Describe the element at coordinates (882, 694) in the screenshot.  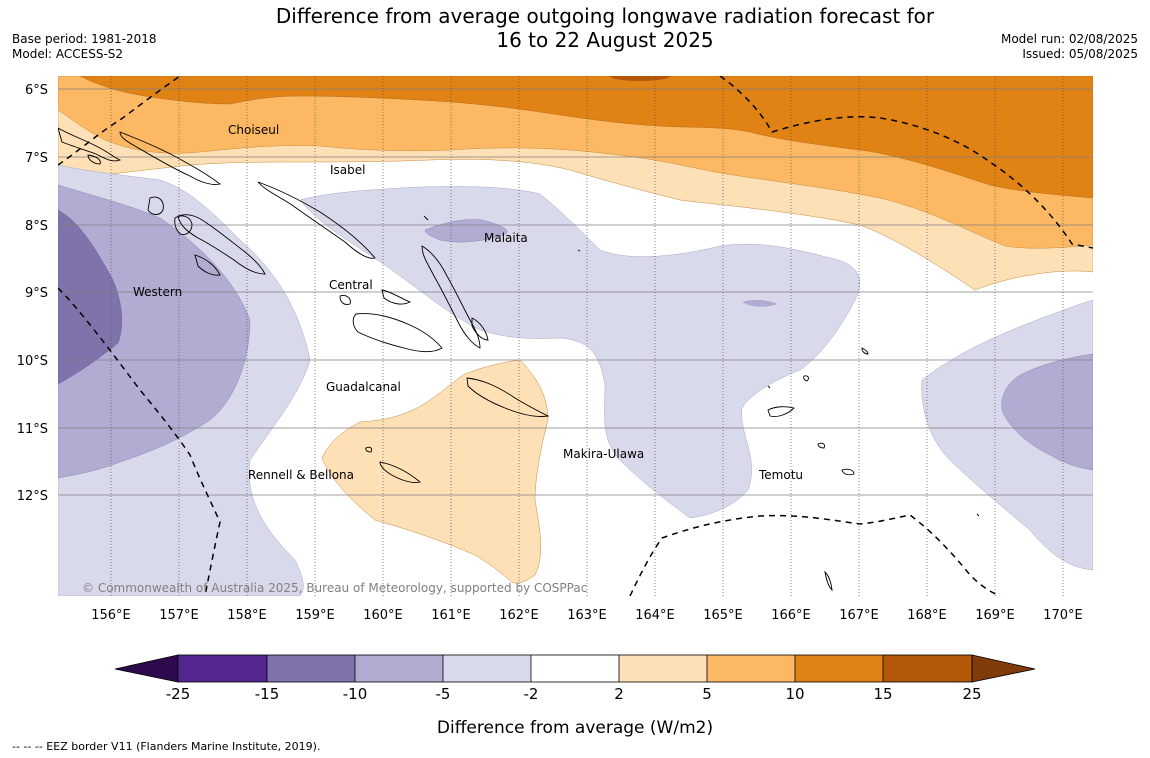
I see `colorbar-tick: 15` at that location.